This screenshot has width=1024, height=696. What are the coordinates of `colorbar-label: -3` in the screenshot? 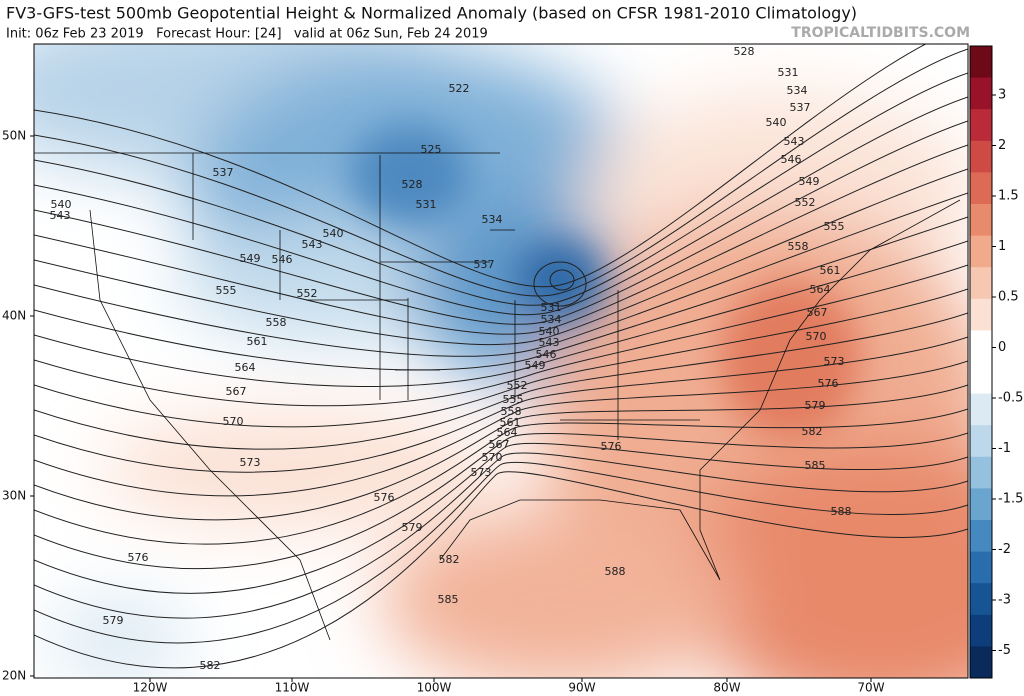 It's located at (1004, 600).